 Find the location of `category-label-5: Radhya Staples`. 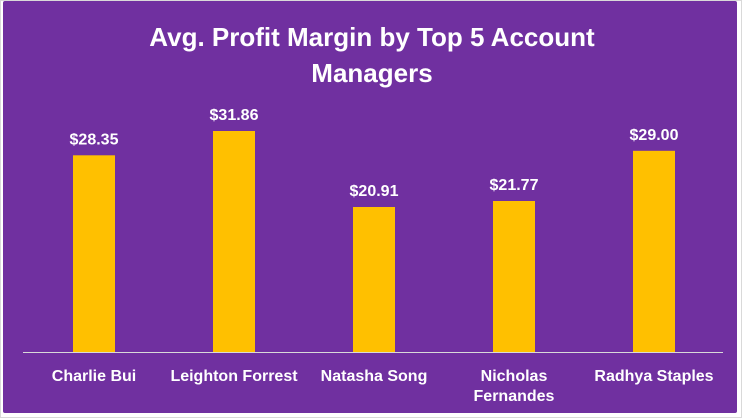

category-label-5: Radhya Staples is located at coordinates (654, 377).